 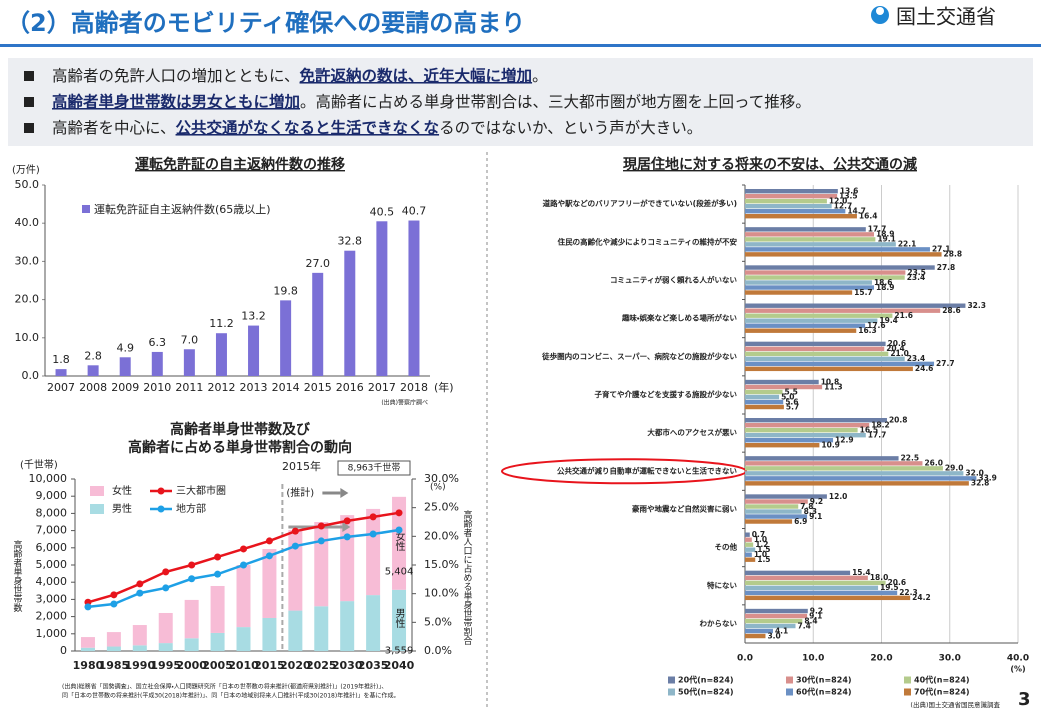 What do you see at coordinates (800, 521) in the screenshot?
I see `value-label: 6.9` at bounding box center [800, 521].